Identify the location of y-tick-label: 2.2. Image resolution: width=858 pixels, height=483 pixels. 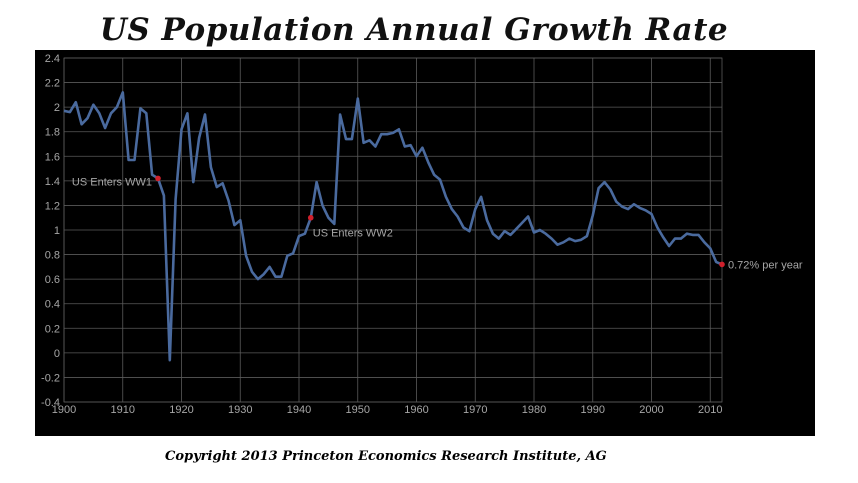
(52, 84).